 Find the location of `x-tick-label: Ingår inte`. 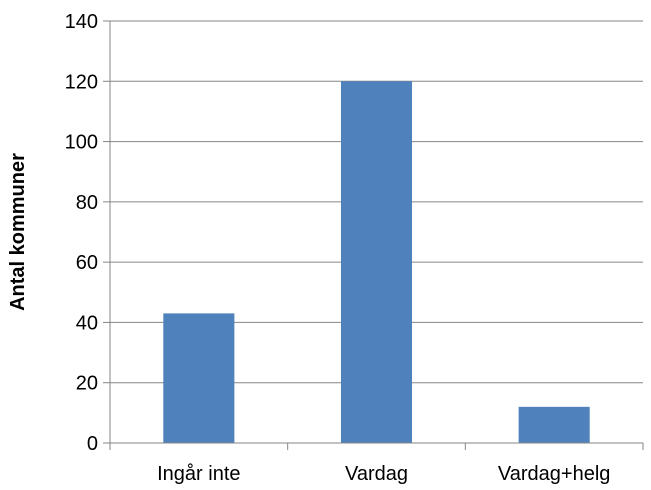

x-tick-label: Ingår inte is located at coordinates (198, 474).